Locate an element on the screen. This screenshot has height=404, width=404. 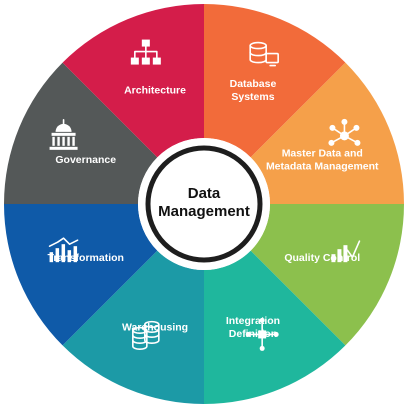
segment-label-integration-definition: Definition is located at coordinates (253, 334).